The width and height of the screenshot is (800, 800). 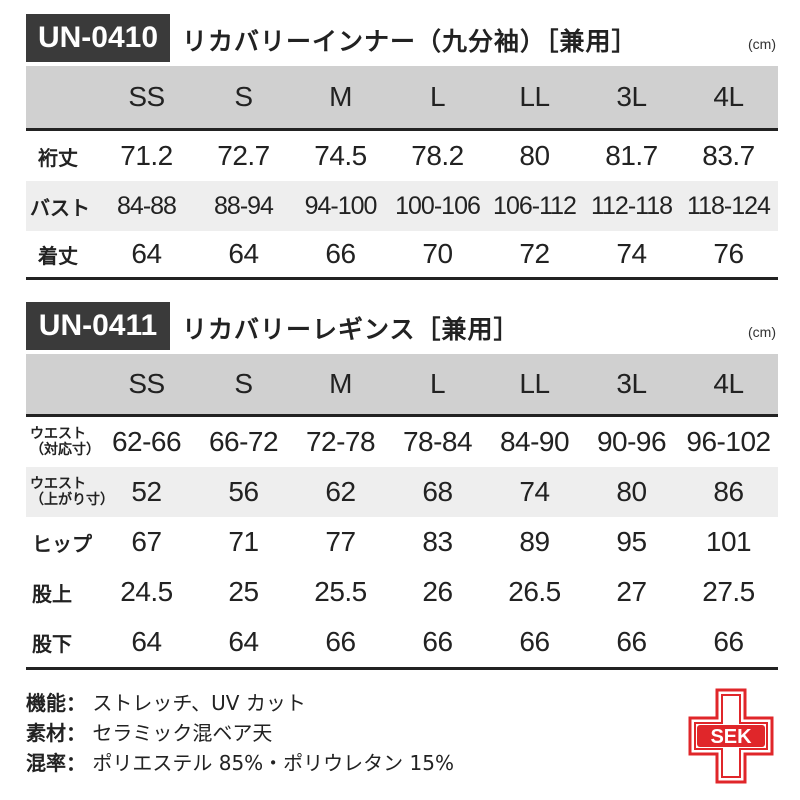 I want to click on sek-cross-logo: SEK, so click(x=731, y=736).